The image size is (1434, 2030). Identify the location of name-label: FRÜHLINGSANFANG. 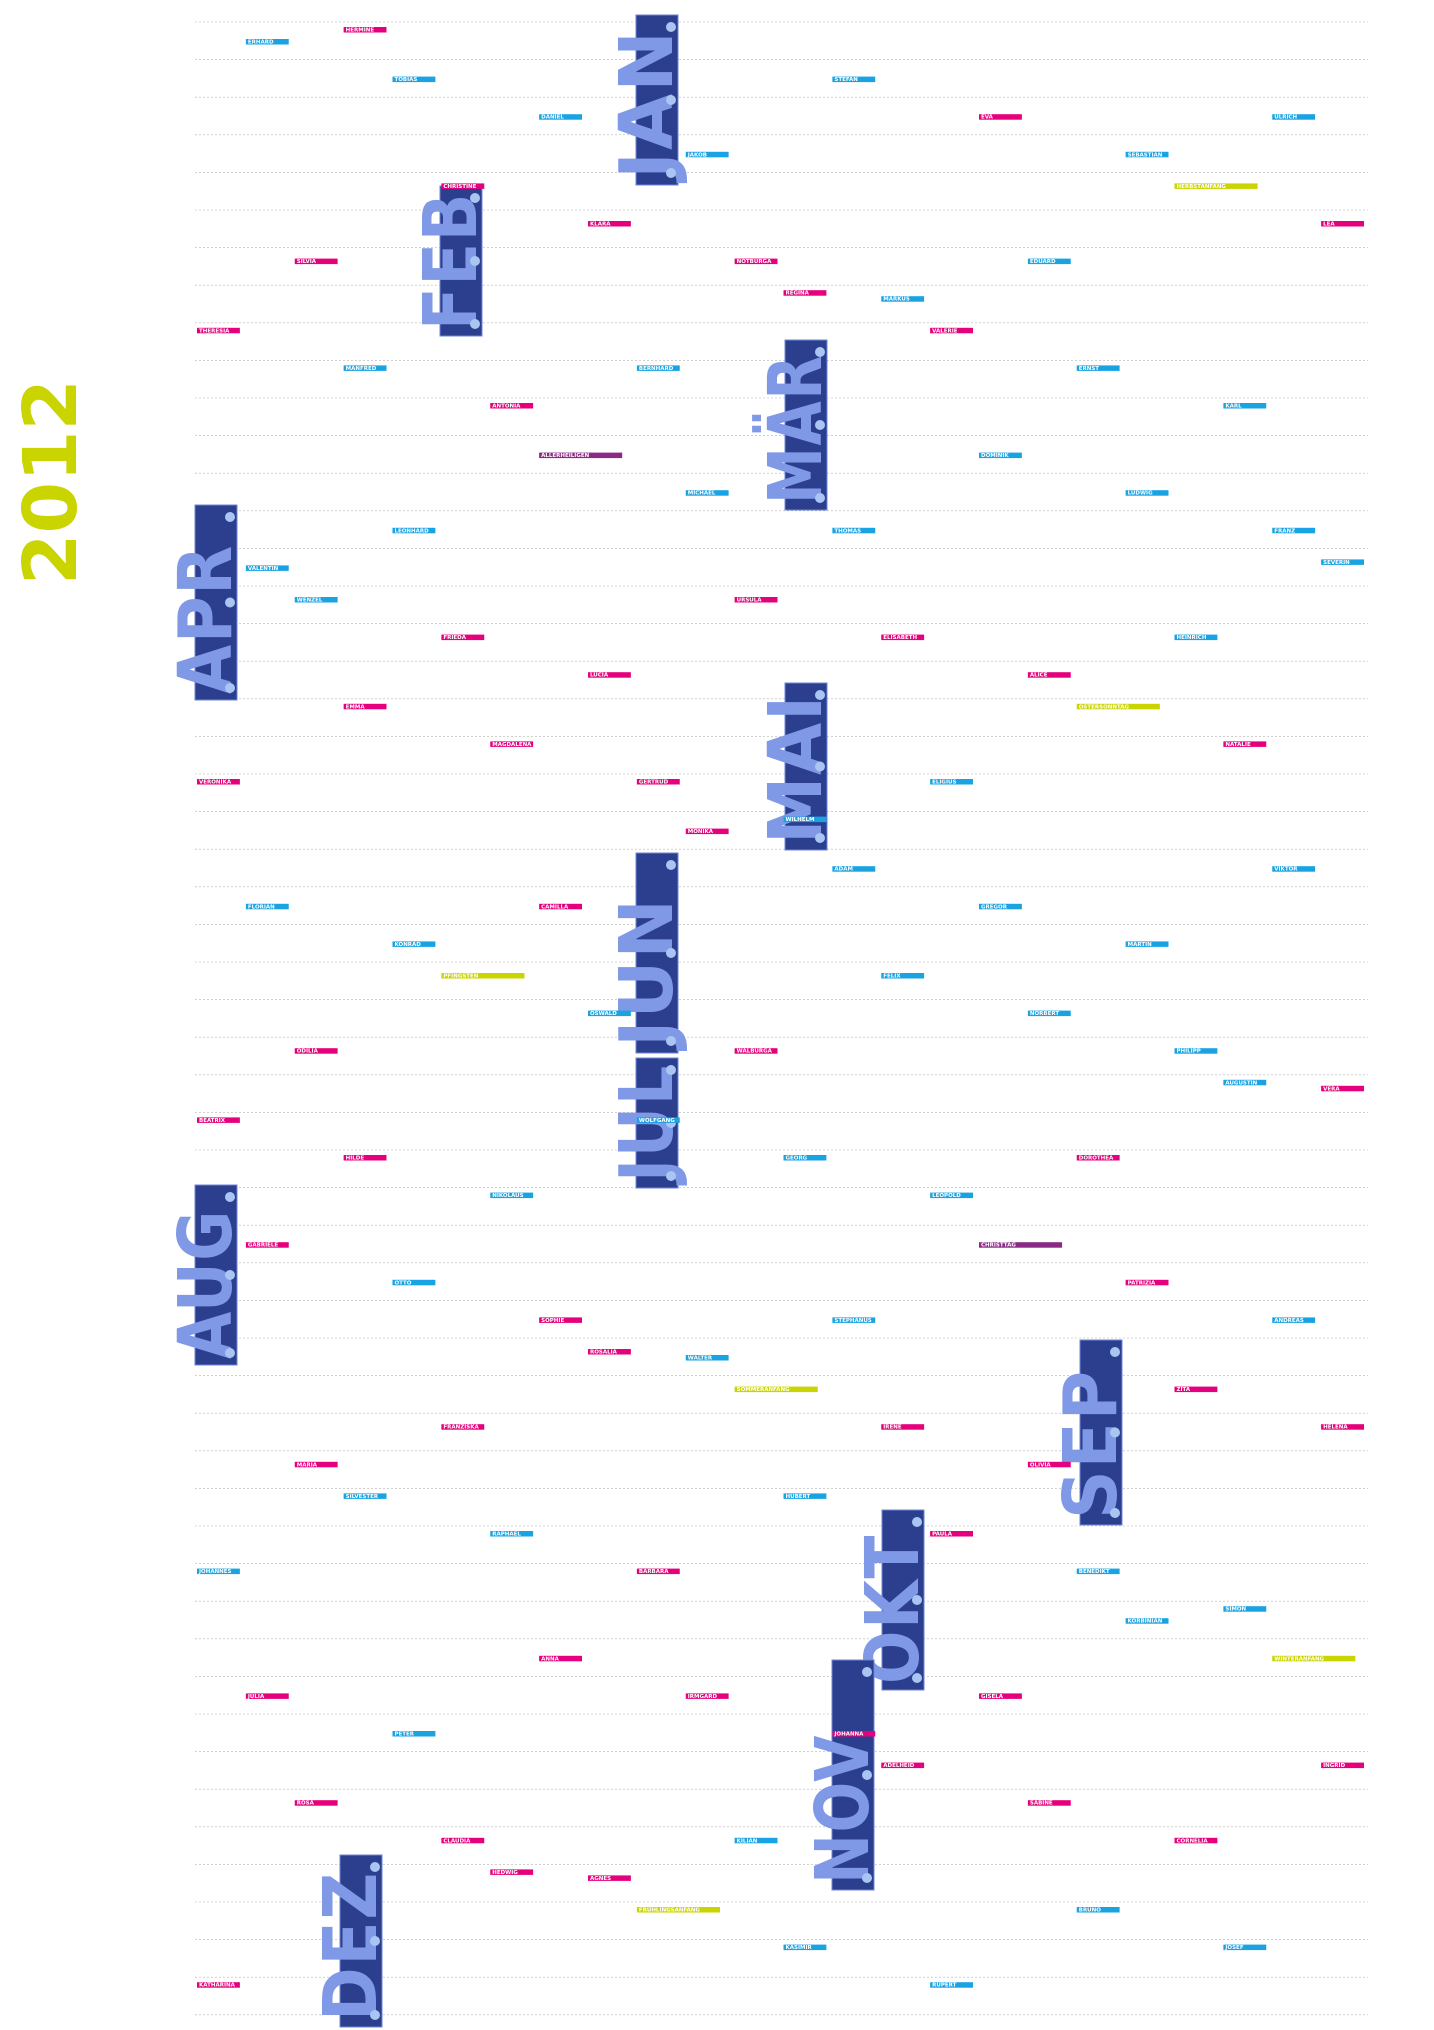
(670, 1910).